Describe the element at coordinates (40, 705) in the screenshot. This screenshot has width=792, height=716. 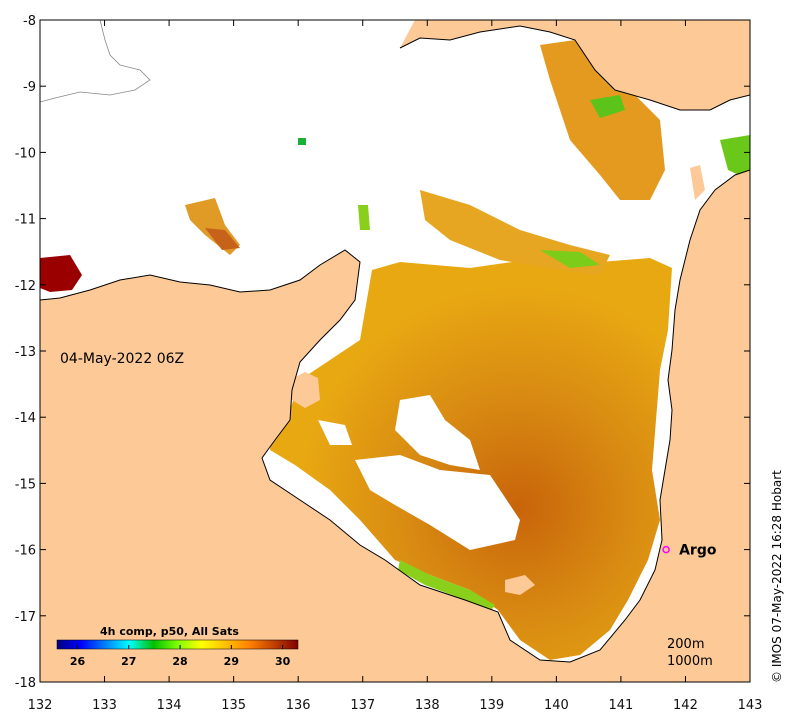
I see `x-tick-label: 132` at that location.